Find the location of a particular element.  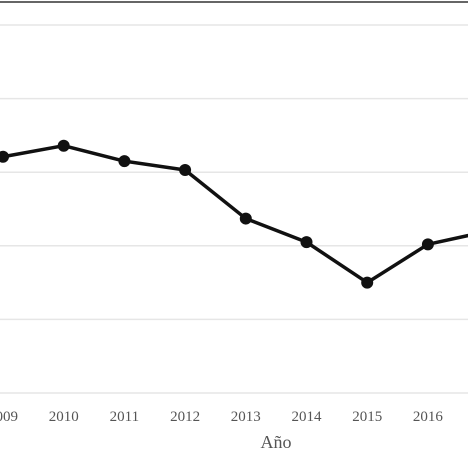

x-tick-label: 2016 is located at coordinates (428, 417).